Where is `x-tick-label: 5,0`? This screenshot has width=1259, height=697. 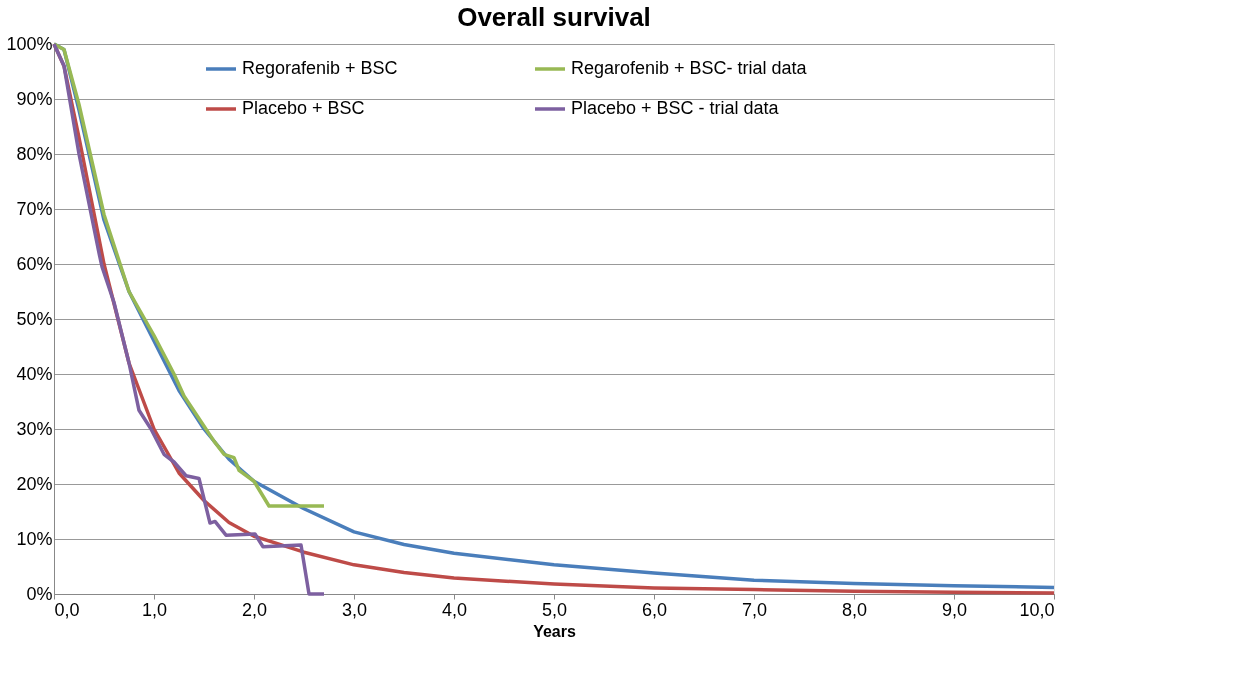
x-tick-label: 5,0 is located at coordinates (554, 609).